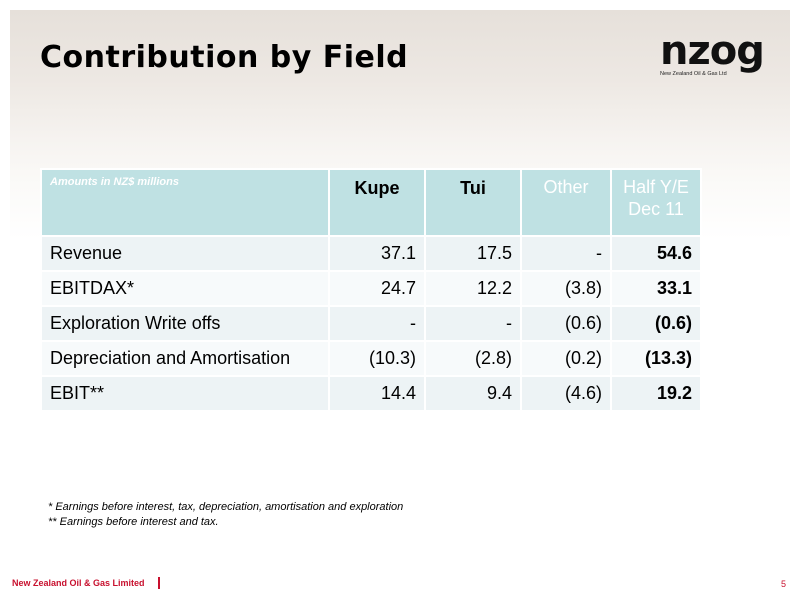 The width and height of the screenshot is (800, 600). I want to click on cell-other: -, so click(566, 253).